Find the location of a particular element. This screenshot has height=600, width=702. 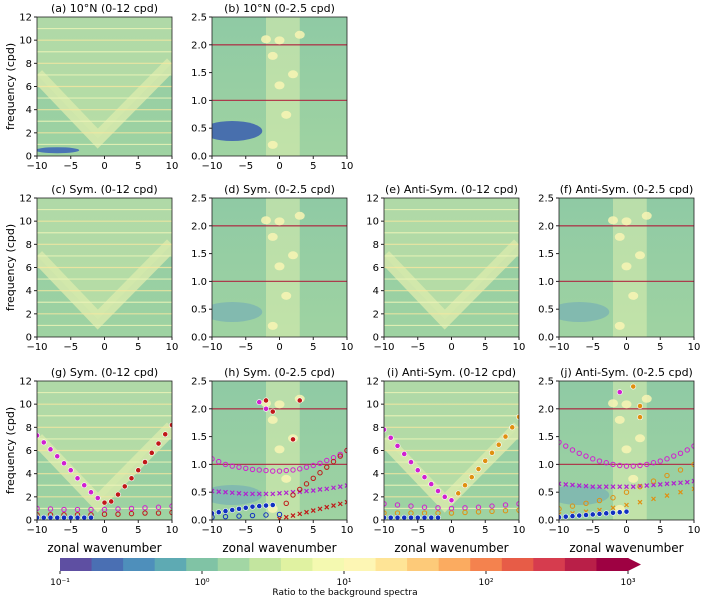

enhanced-region is located at coordinates (104, 78).